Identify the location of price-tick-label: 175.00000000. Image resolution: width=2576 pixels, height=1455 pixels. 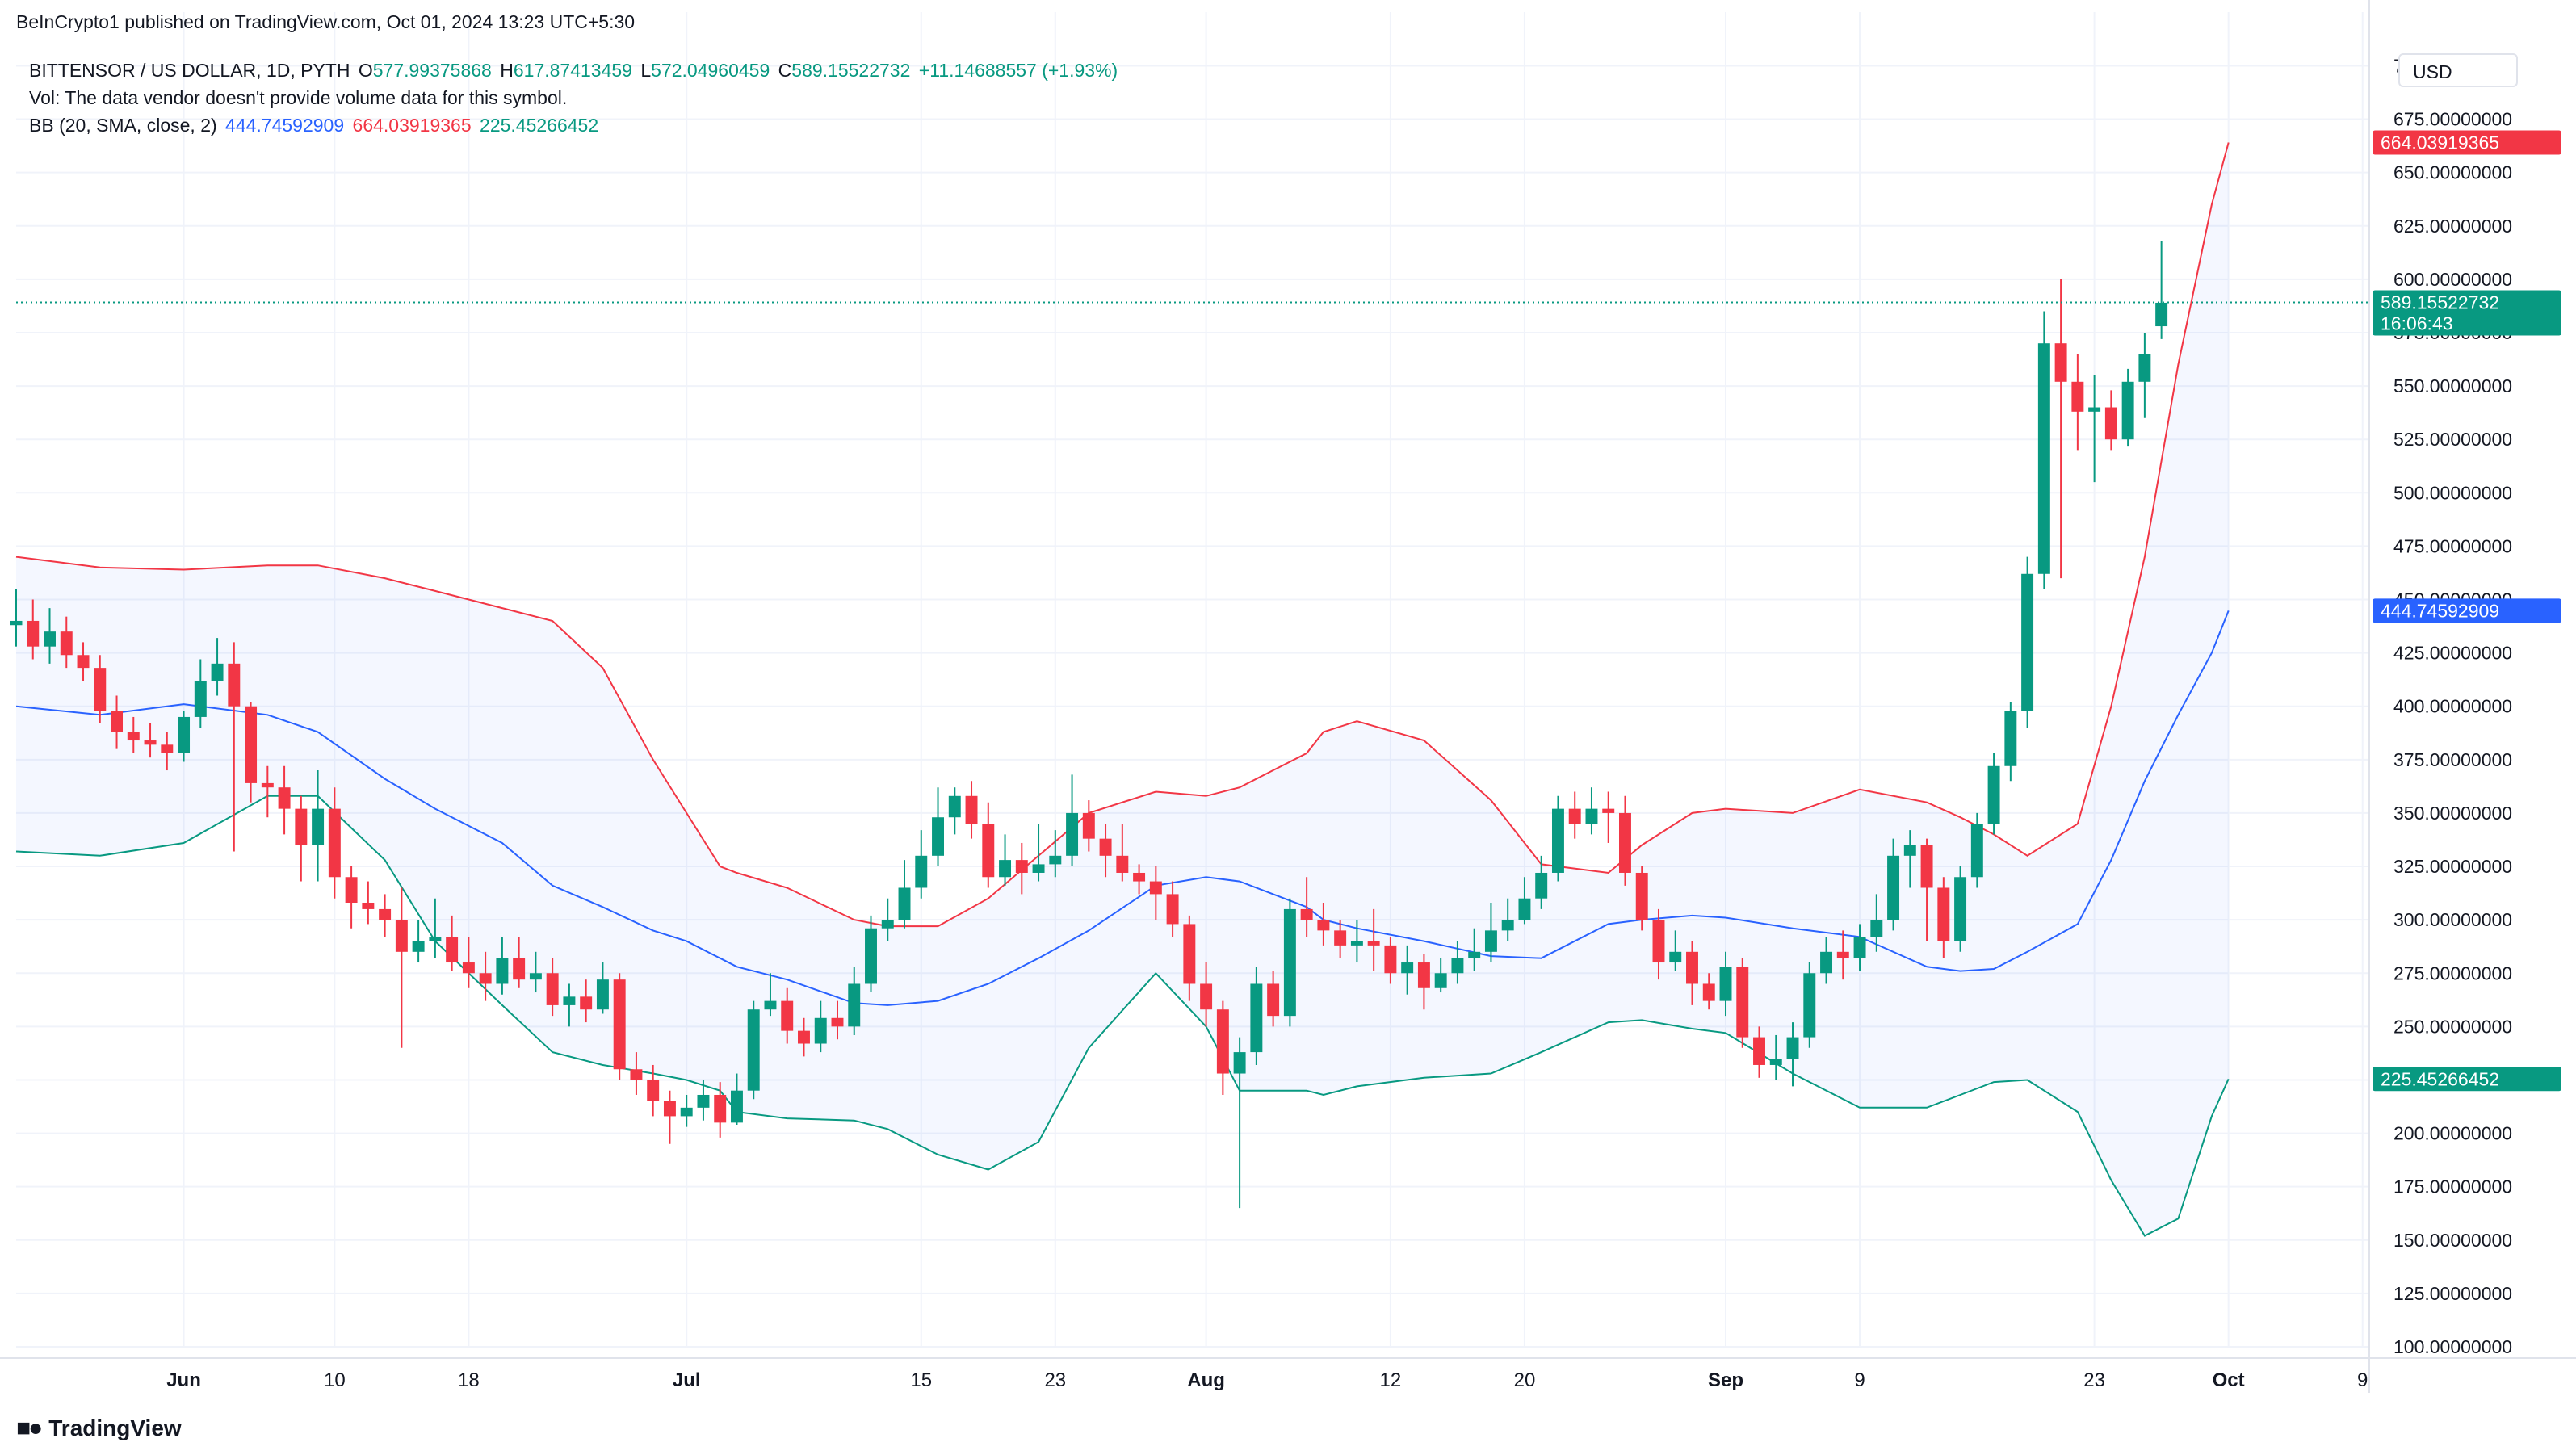
(2452, 1186).